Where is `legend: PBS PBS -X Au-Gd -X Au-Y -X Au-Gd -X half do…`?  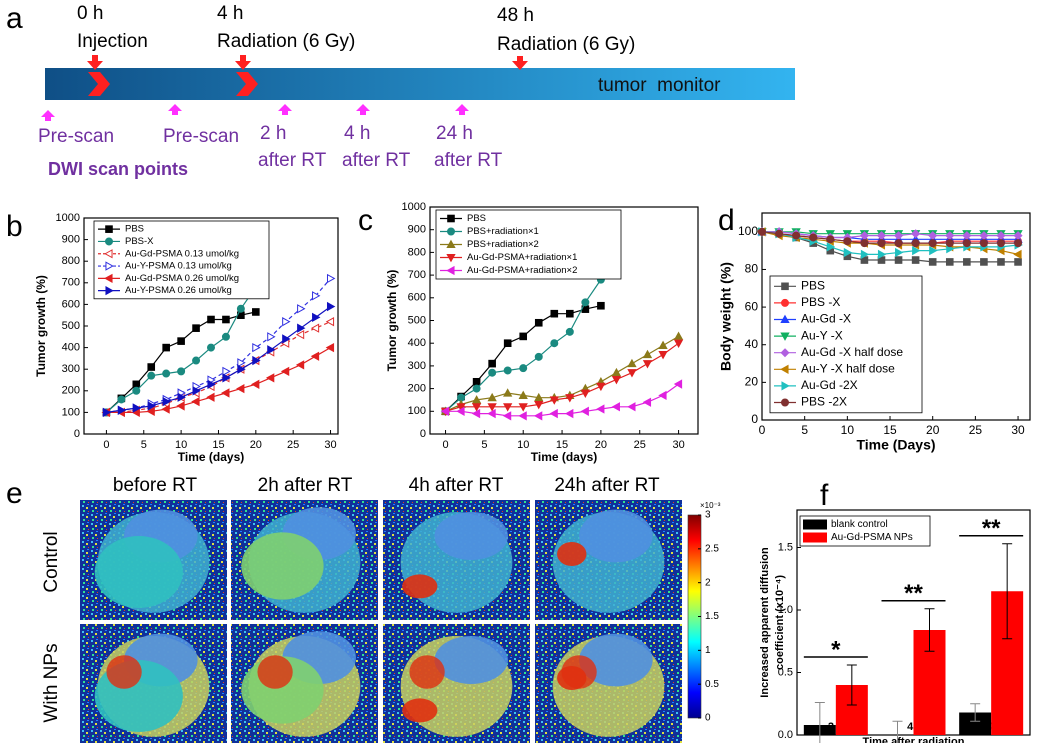 legend: PBS PBS -X Au-Gd -X Au-Y -X Au-Gd -X half do… is located at coordinates (846, 344).